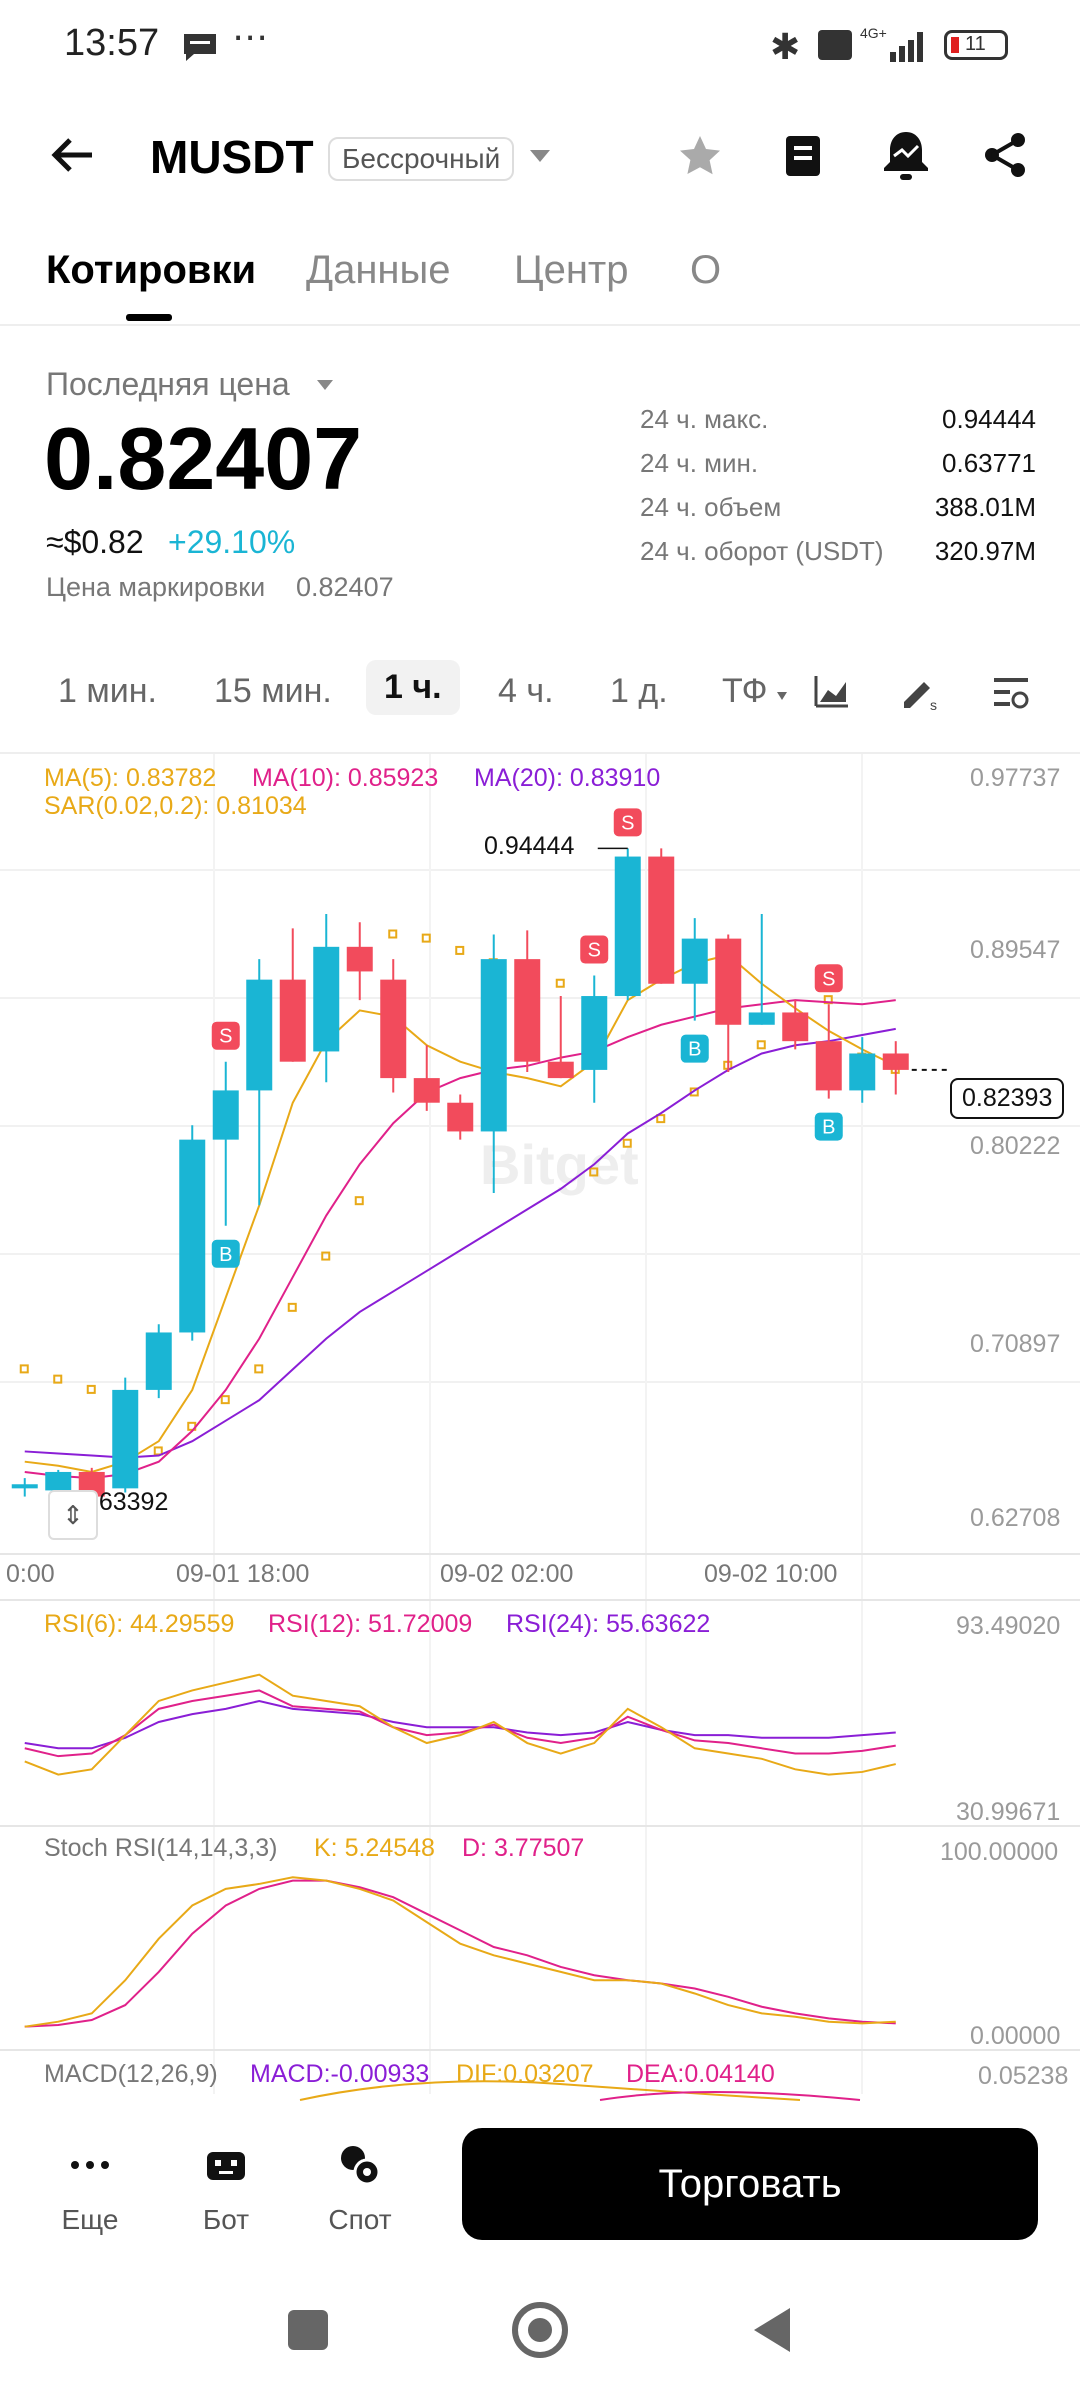 The image size is (1080, 2400). I want to click on stat-turnover-value: 320.97M, so click(985, 551).